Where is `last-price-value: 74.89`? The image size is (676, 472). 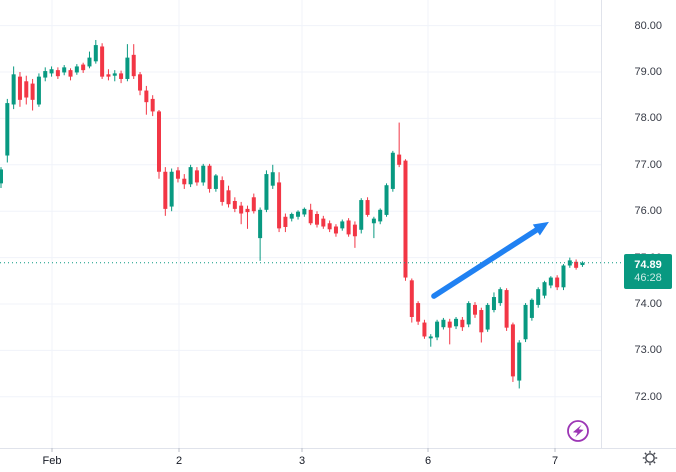 last-price-value: 74.89 is located at coordinates (648, 265).